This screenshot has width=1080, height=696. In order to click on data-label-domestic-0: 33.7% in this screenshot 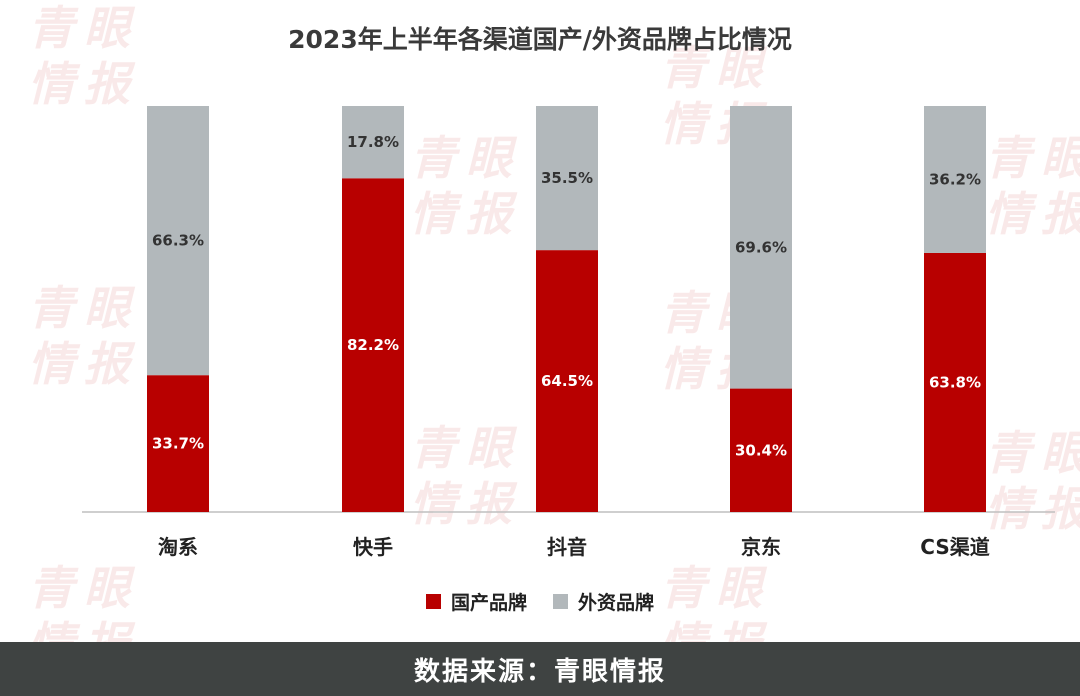, I will do `click(178, 444)`.